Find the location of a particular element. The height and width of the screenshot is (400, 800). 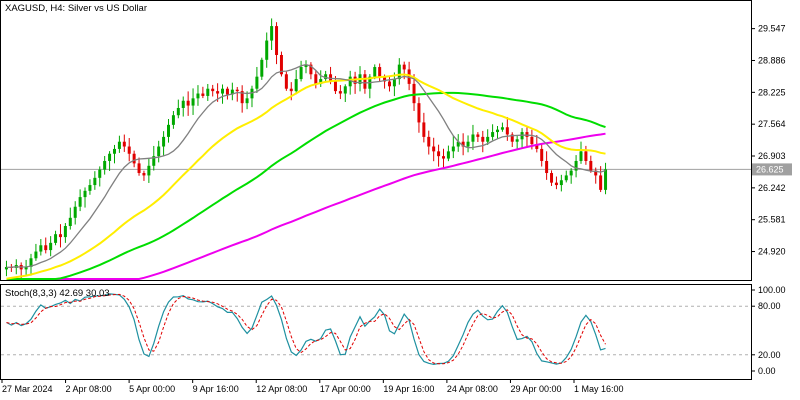

price-tick-label: 26.903 is located at coordinates (772, 156).